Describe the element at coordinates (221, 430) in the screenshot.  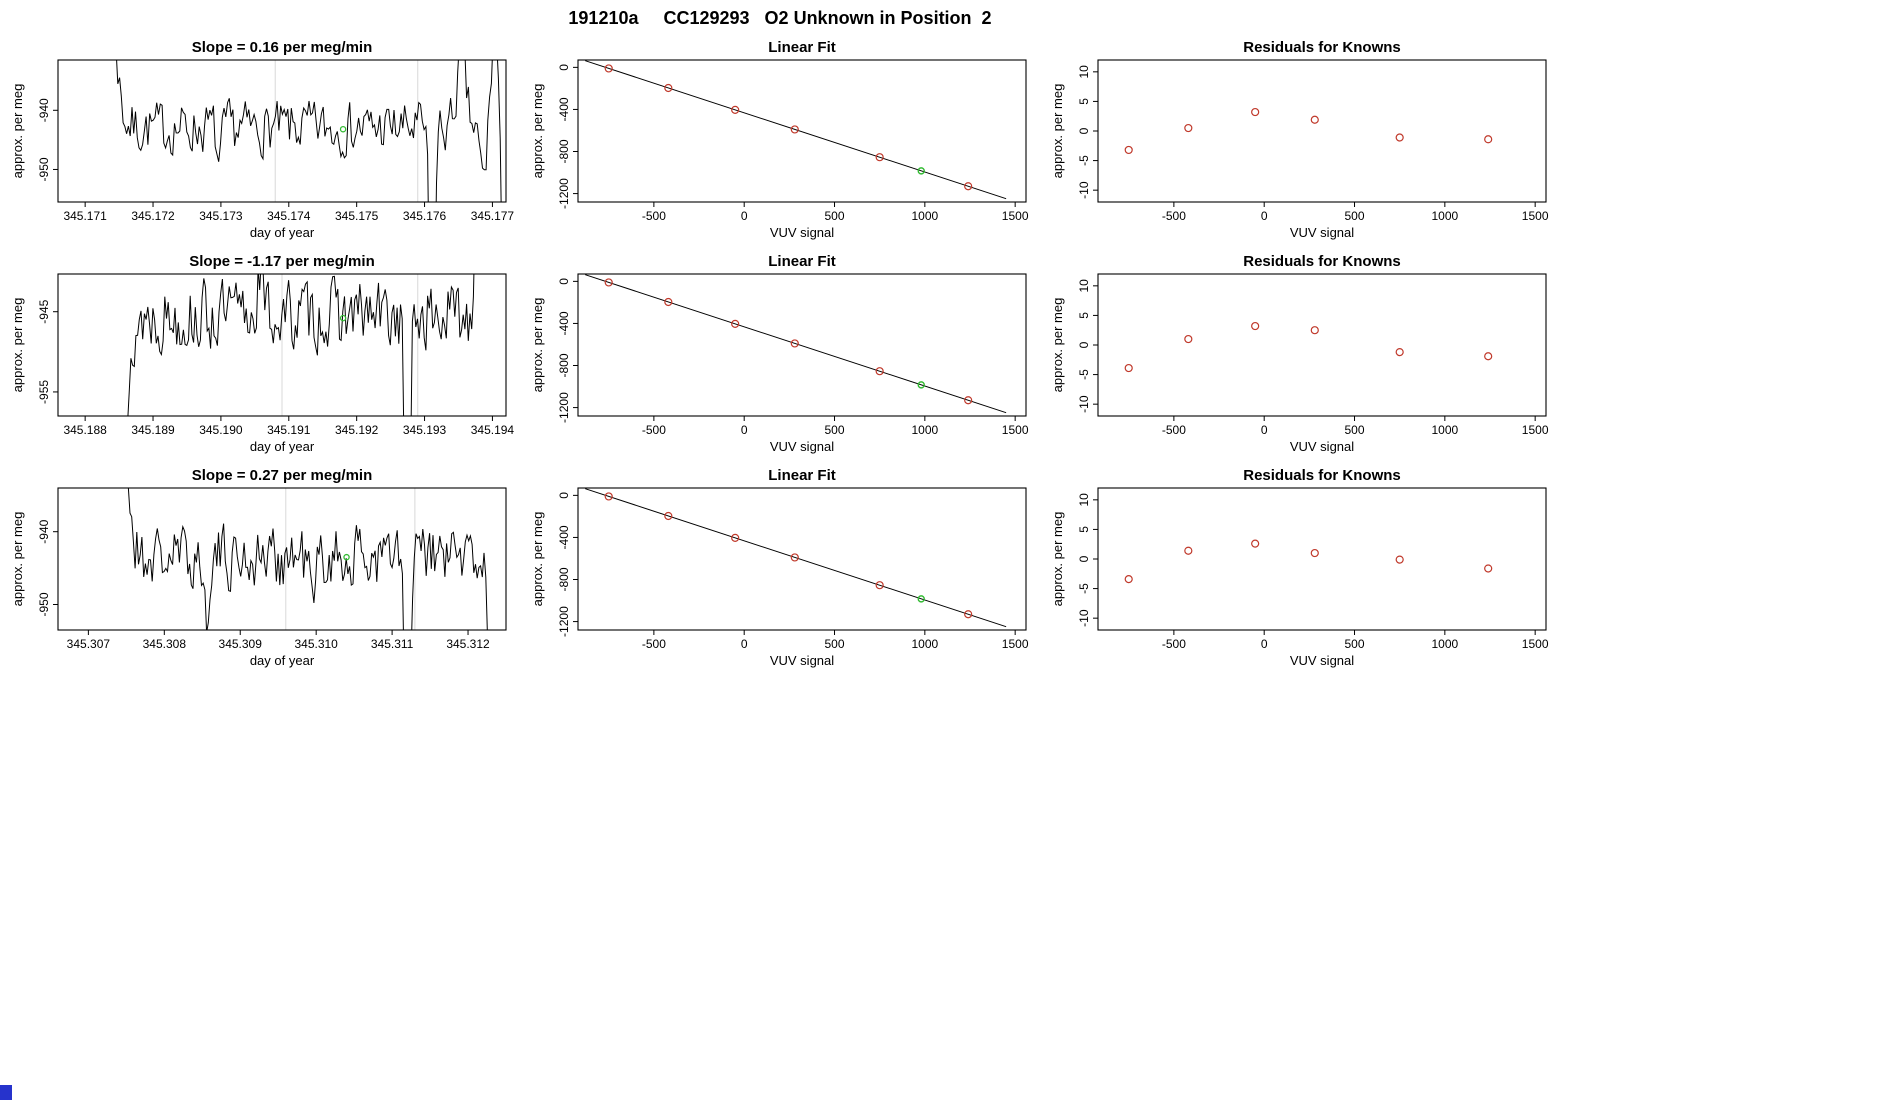
I see `svg-text: 345.190` at that location.